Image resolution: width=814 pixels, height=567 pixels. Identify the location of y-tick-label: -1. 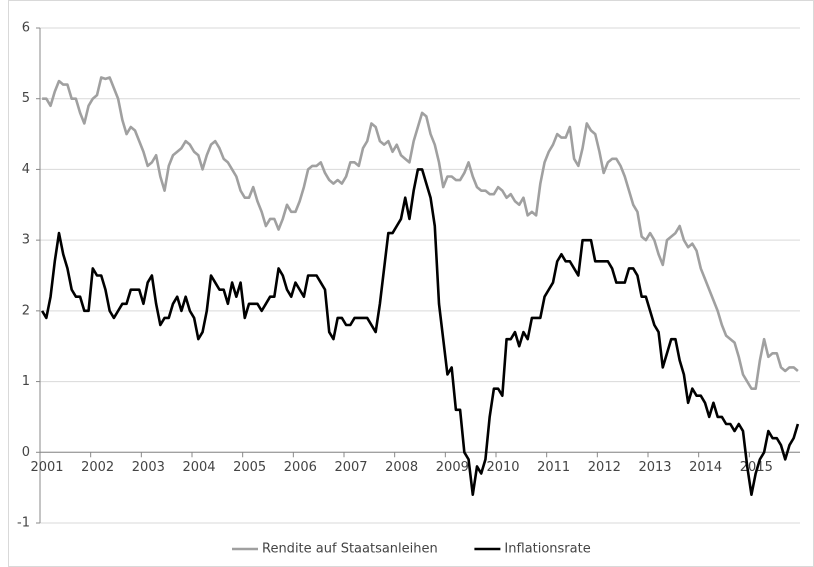
(23, 523).